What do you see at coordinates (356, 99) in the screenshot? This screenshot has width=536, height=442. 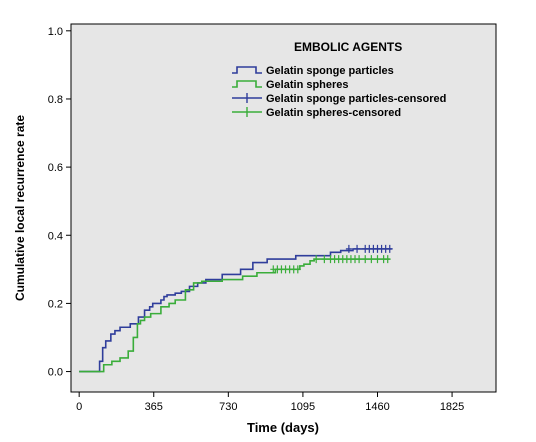 I see `legend-label: Gelatin sponge particles-censored` at bounding box center [356, 99].